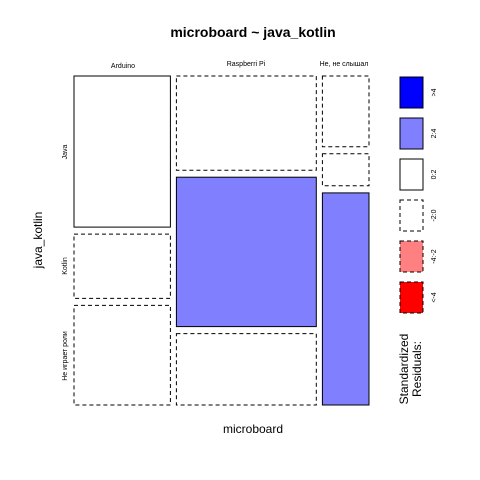 The image size is (480, 480). What do you see at coordinates (418, 195) in the screenshot?
I see `legend: >4 2:4 0:2 -2:0 -4:-2 <-4` at bounding box center [418, 195].